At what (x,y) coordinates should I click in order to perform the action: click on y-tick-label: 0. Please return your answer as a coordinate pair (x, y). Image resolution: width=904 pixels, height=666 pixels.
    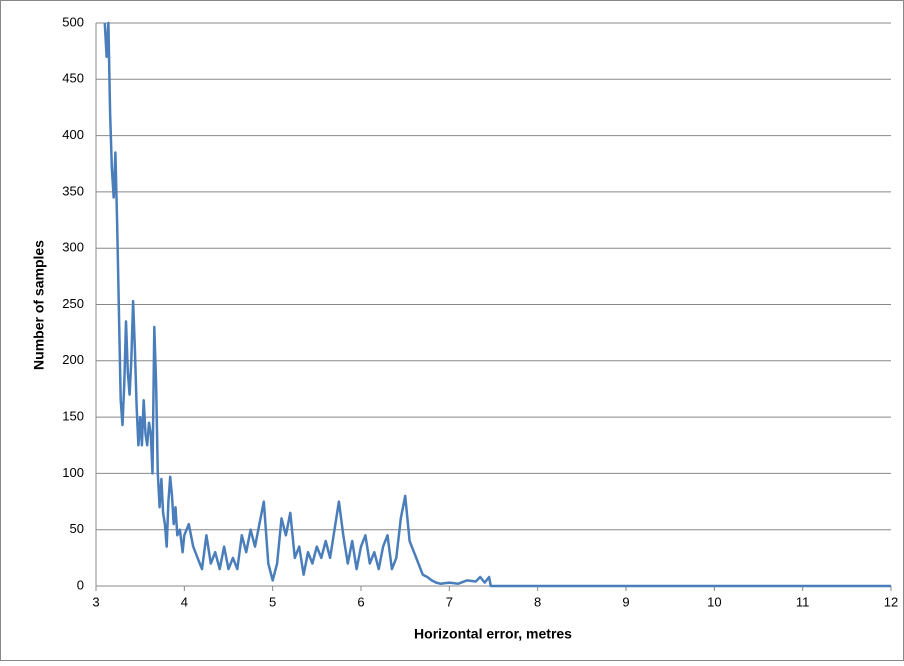
    Looking at the image, I should click on (80, 584).